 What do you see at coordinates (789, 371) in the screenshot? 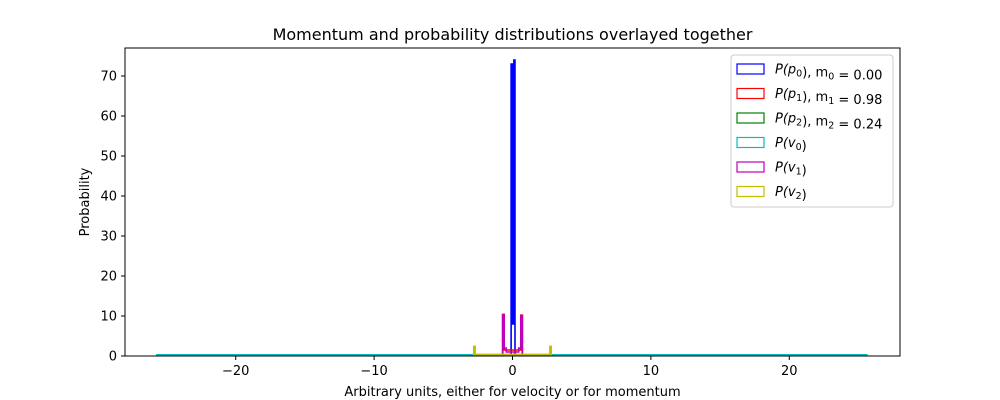
I see `x-tick-label: 20` at bounding box center [789, 371].